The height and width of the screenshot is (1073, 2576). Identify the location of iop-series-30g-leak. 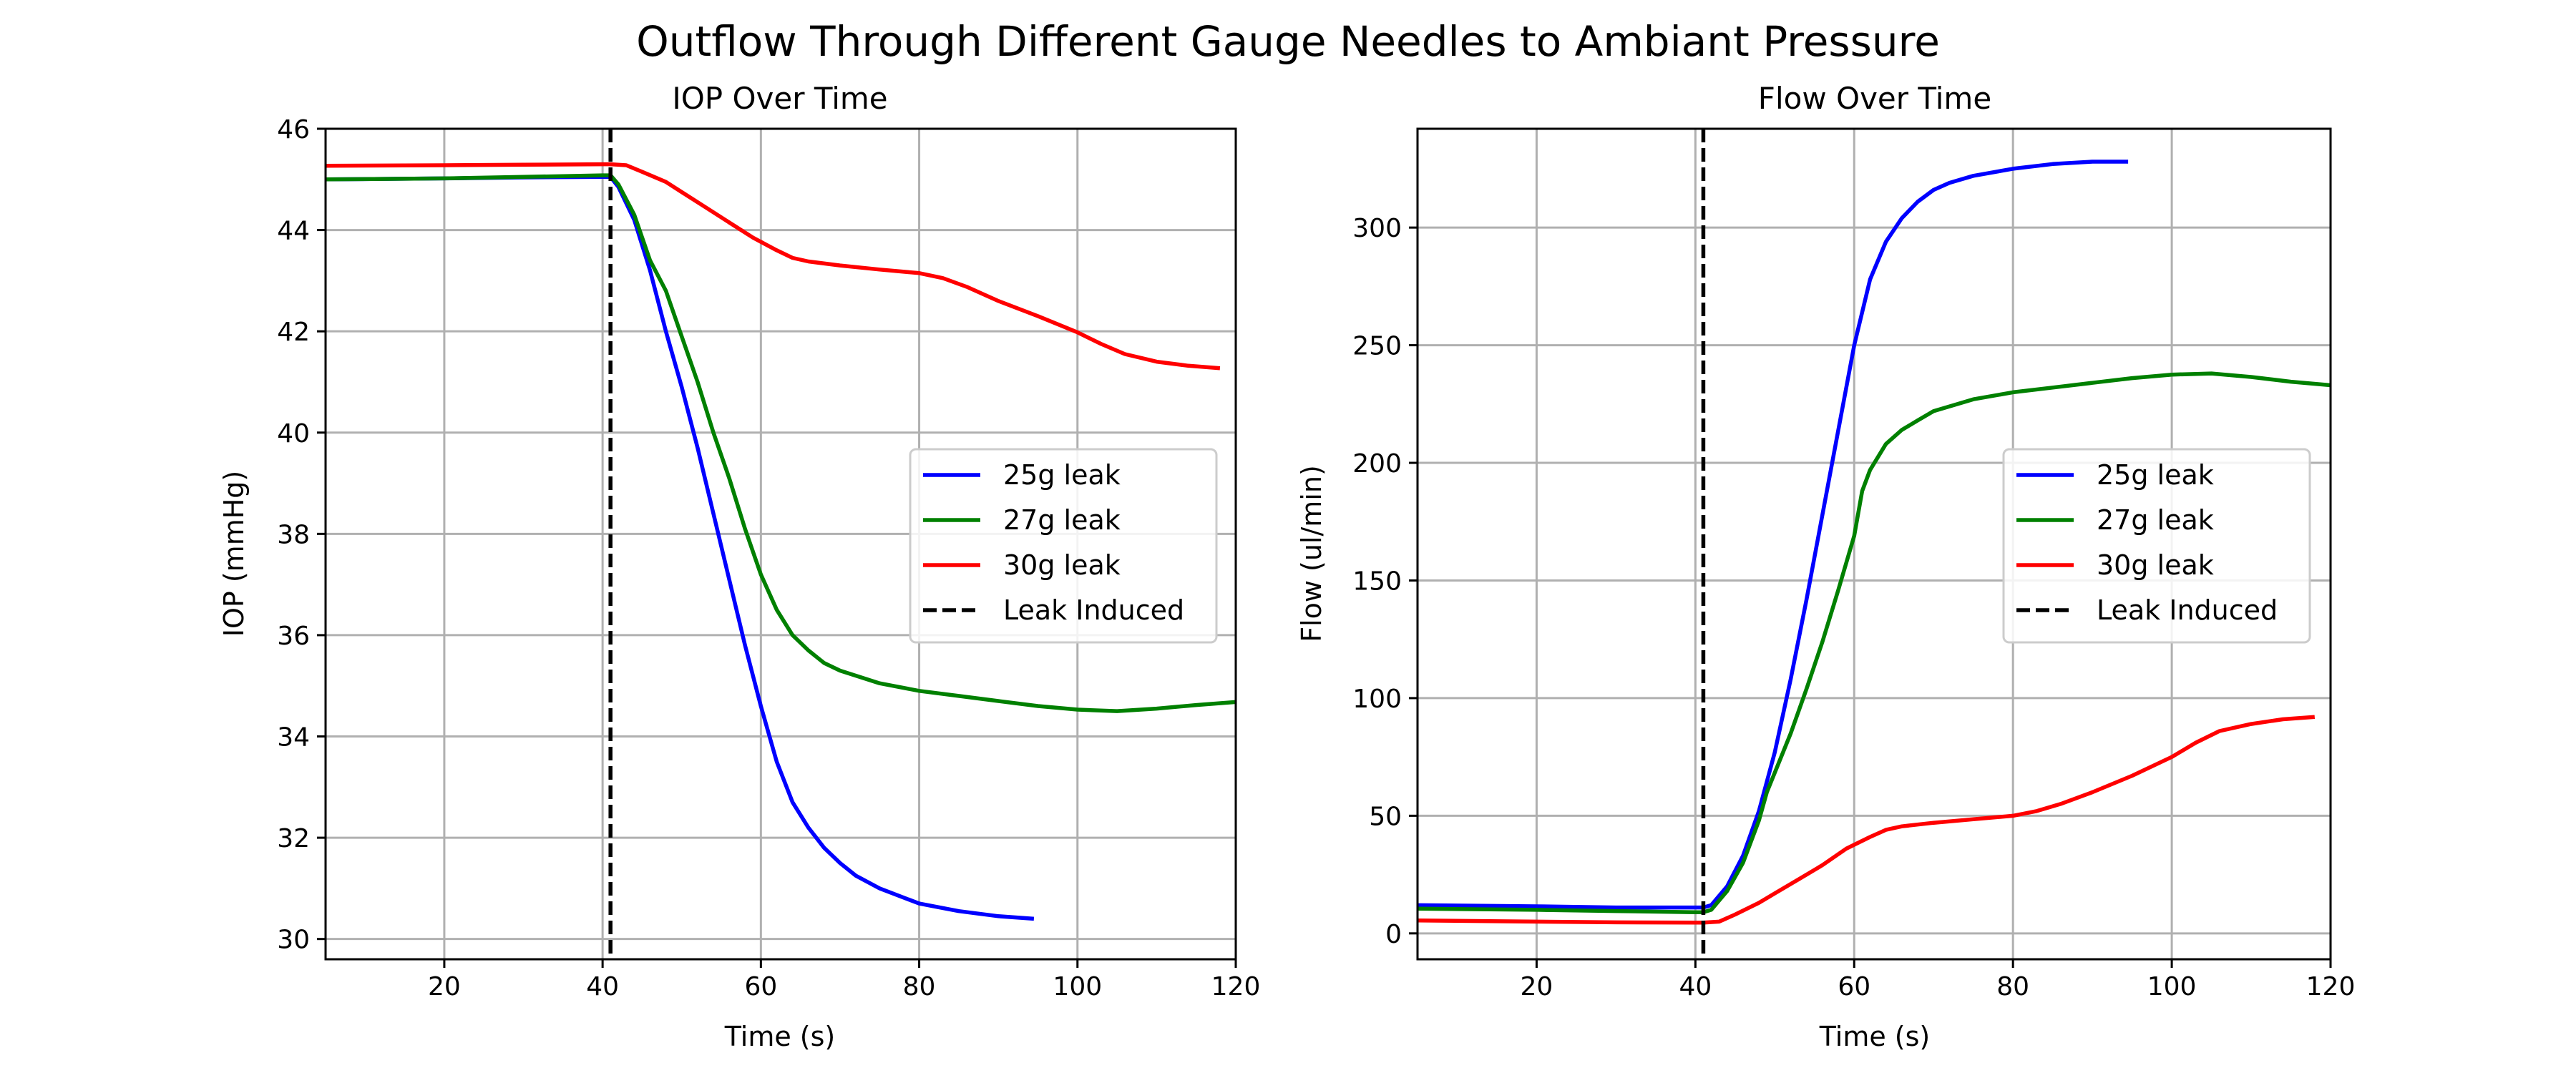
(773, 266).